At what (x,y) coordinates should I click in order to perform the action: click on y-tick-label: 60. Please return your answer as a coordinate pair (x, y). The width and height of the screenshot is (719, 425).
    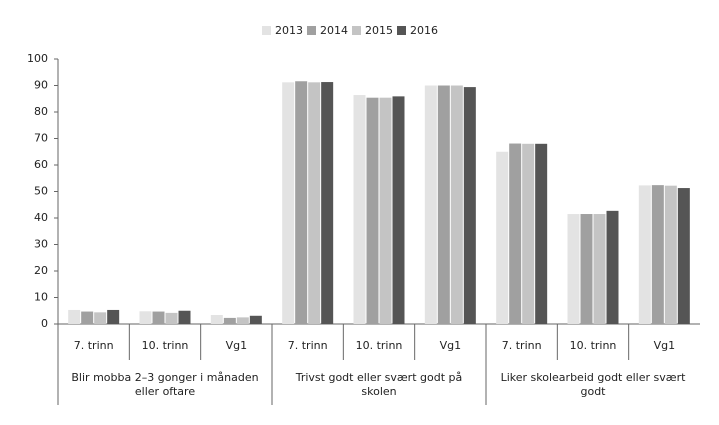
    Looking at the image, I should click on (41, 164).